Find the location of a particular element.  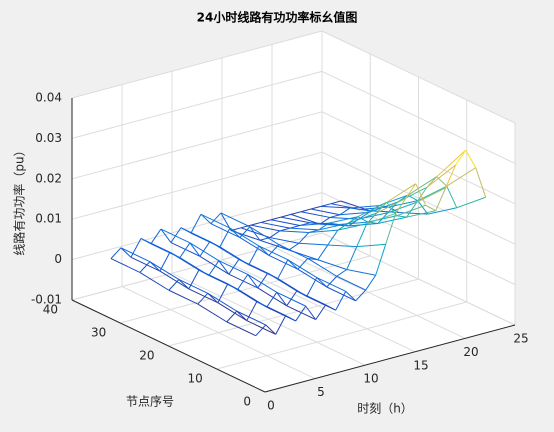

x-tick-label: 0 is located at coordinates (271, 406).